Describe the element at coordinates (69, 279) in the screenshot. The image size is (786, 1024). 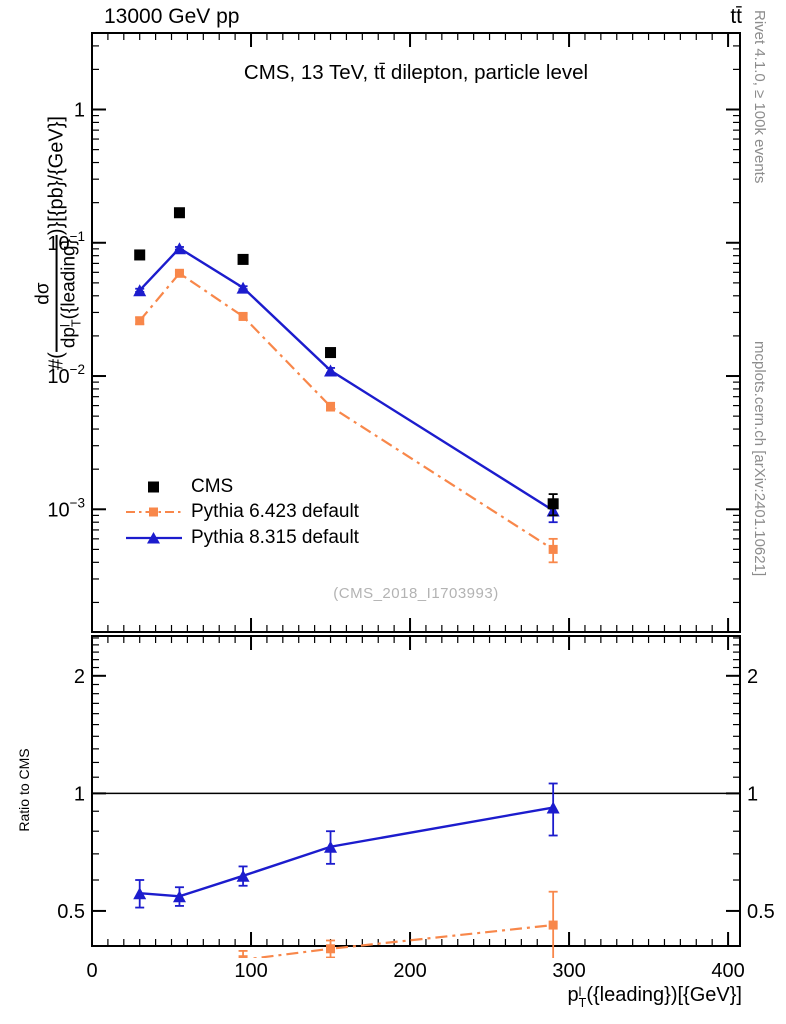
I see `den-rest: ({leading}` at that location.